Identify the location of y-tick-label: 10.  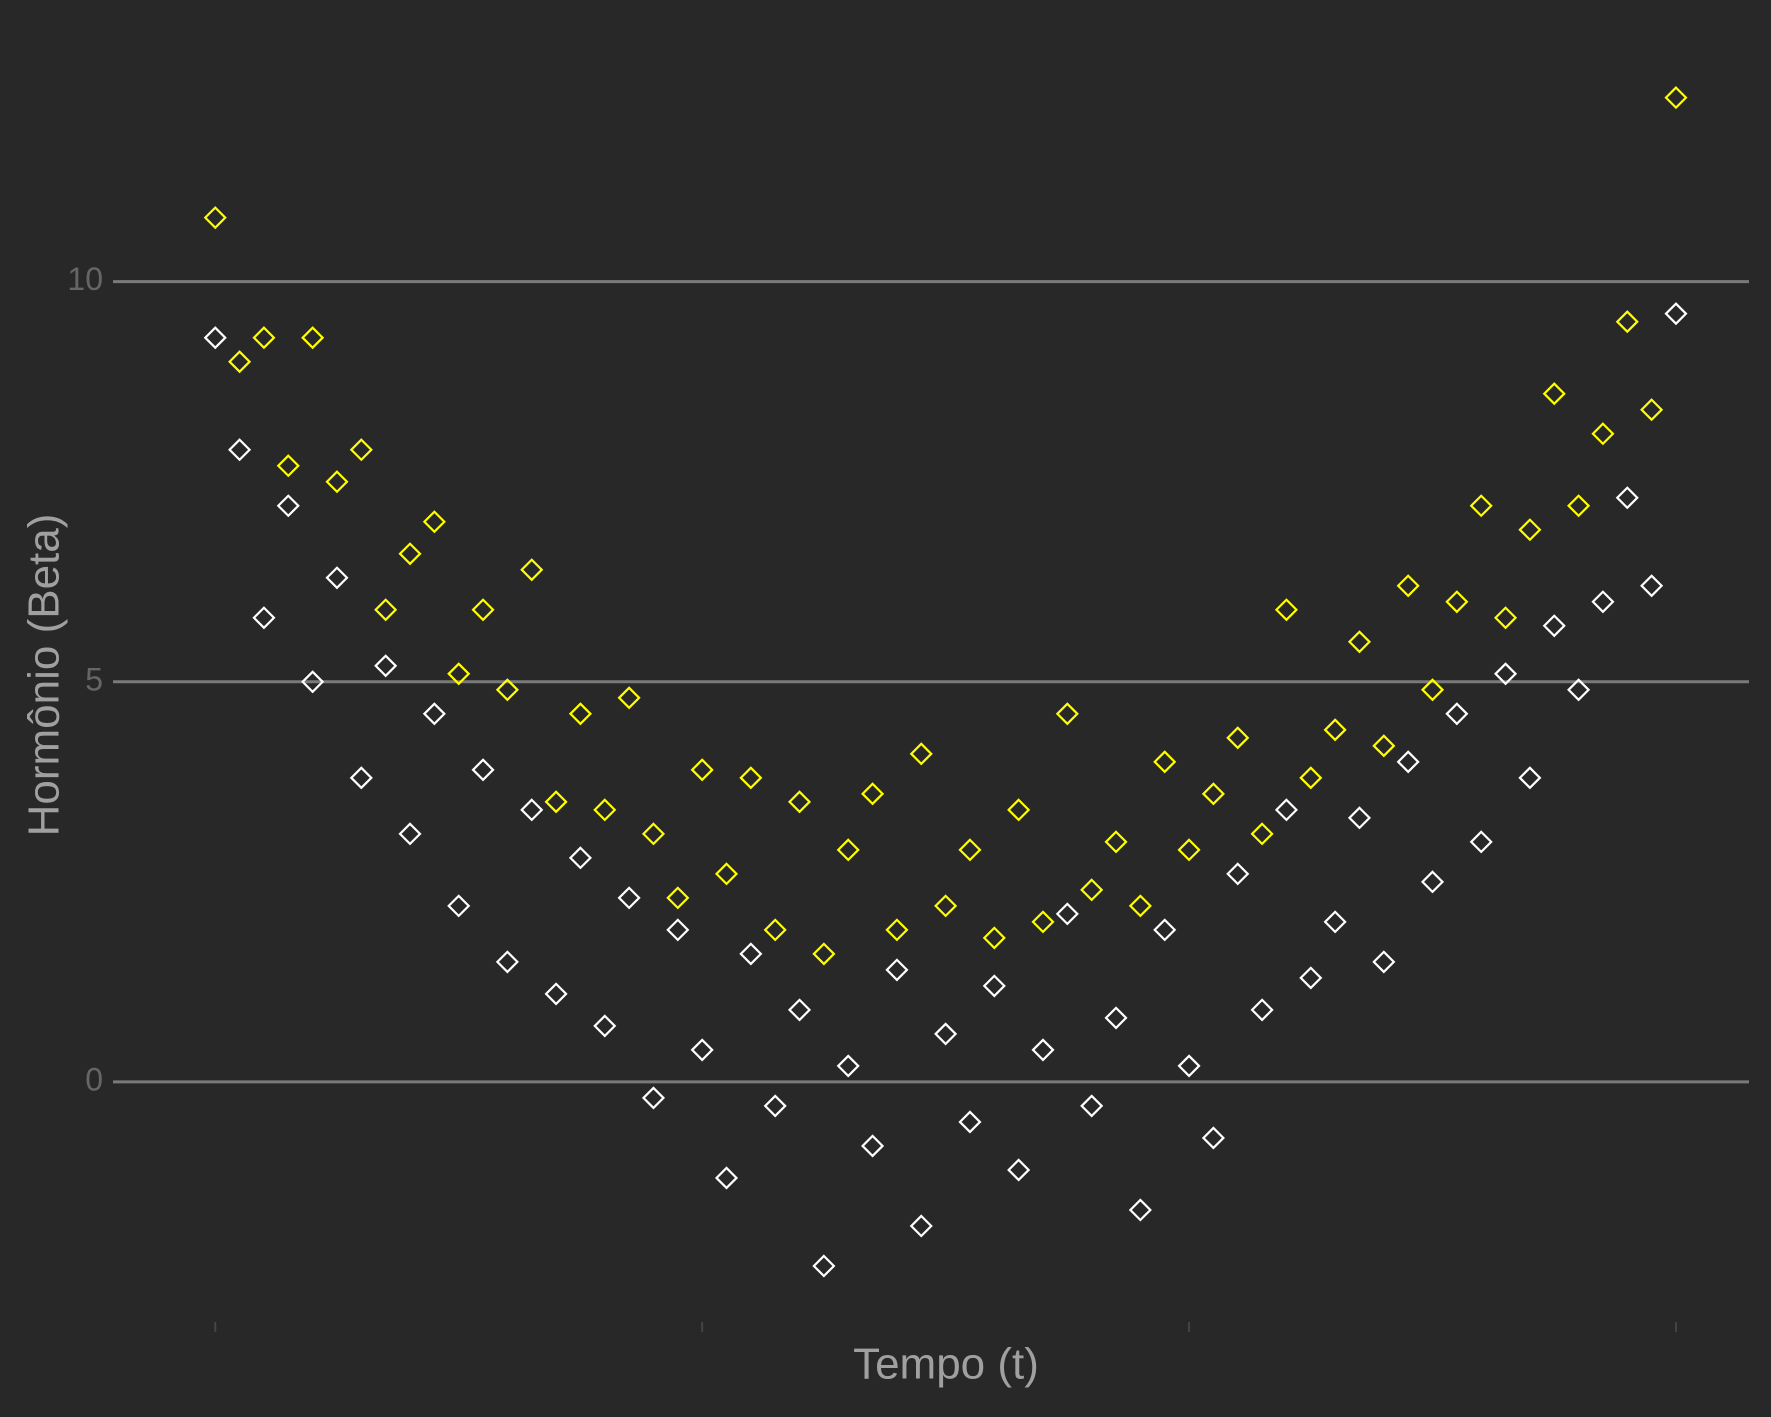
(85, 279).